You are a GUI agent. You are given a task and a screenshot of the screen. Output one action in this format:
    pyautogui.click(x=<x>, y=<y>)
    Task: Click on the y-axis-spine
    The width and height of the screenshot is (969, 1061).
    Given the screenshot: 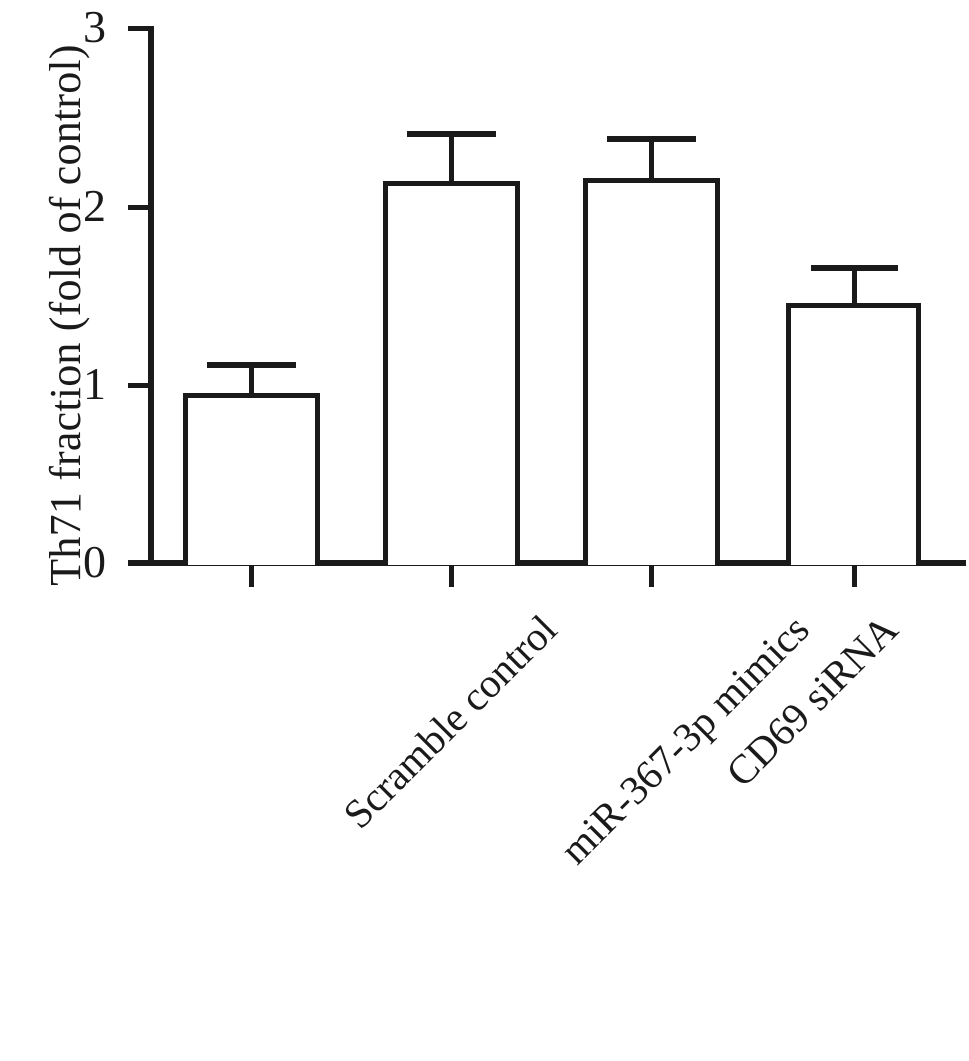 What is the action you would take?
    pyautogui.click(x=151, y=296)
    